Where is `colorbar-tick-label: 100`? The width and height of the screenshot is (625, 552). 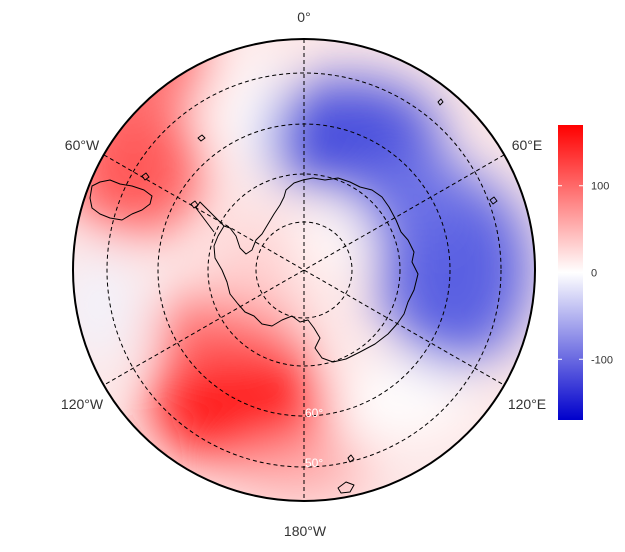 colorbar-tick-label: 100 is located at coordinates (600, 187).